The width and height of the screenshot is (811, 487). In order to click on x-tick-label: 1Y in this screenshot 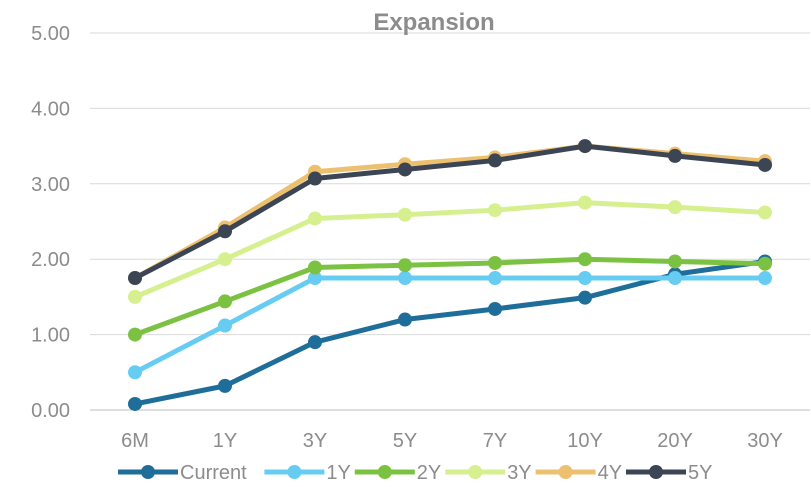, I will do `click(225, 441)`.